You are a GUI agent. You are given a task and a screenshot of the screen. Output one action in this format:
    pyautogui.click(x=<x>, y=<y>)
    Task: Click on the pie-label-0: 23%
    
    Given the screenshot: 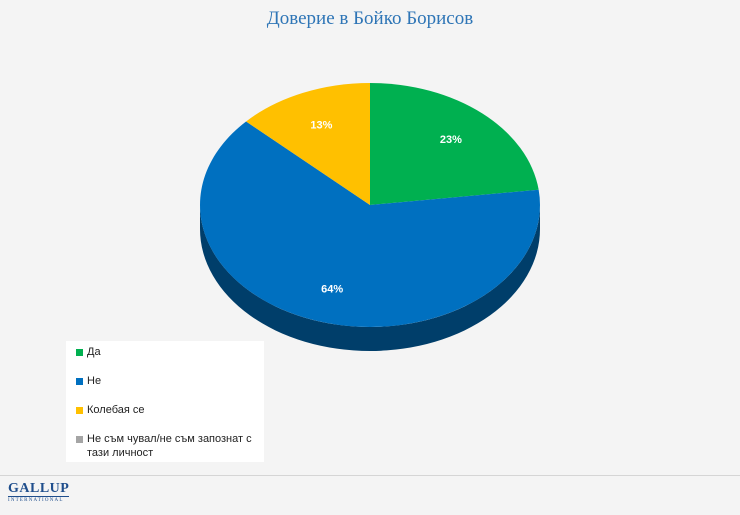 What is the action you would take?
    pyautogui.click(x=451, y=140)
    